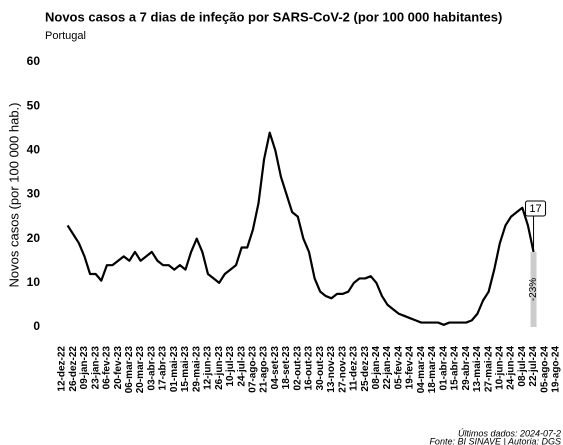 The image size is (563, 445). I want to click on x-tick-label: 15-abr-24, so click(455, 368).